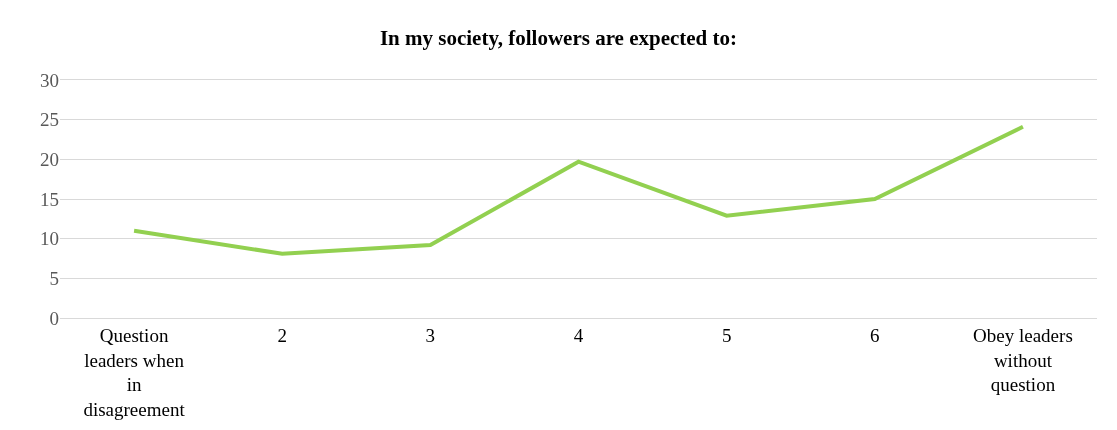  What do you see at coordinates (49, 159) in the screenshot?
I see `y-tick-label: 20` at bounding box center [49, 159].